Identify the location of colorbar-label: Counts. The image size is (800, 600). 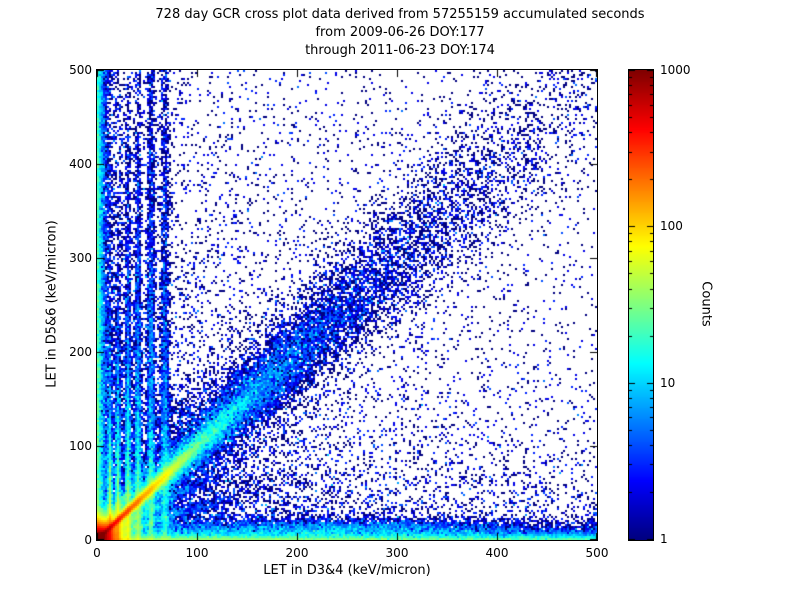
(706, 304).